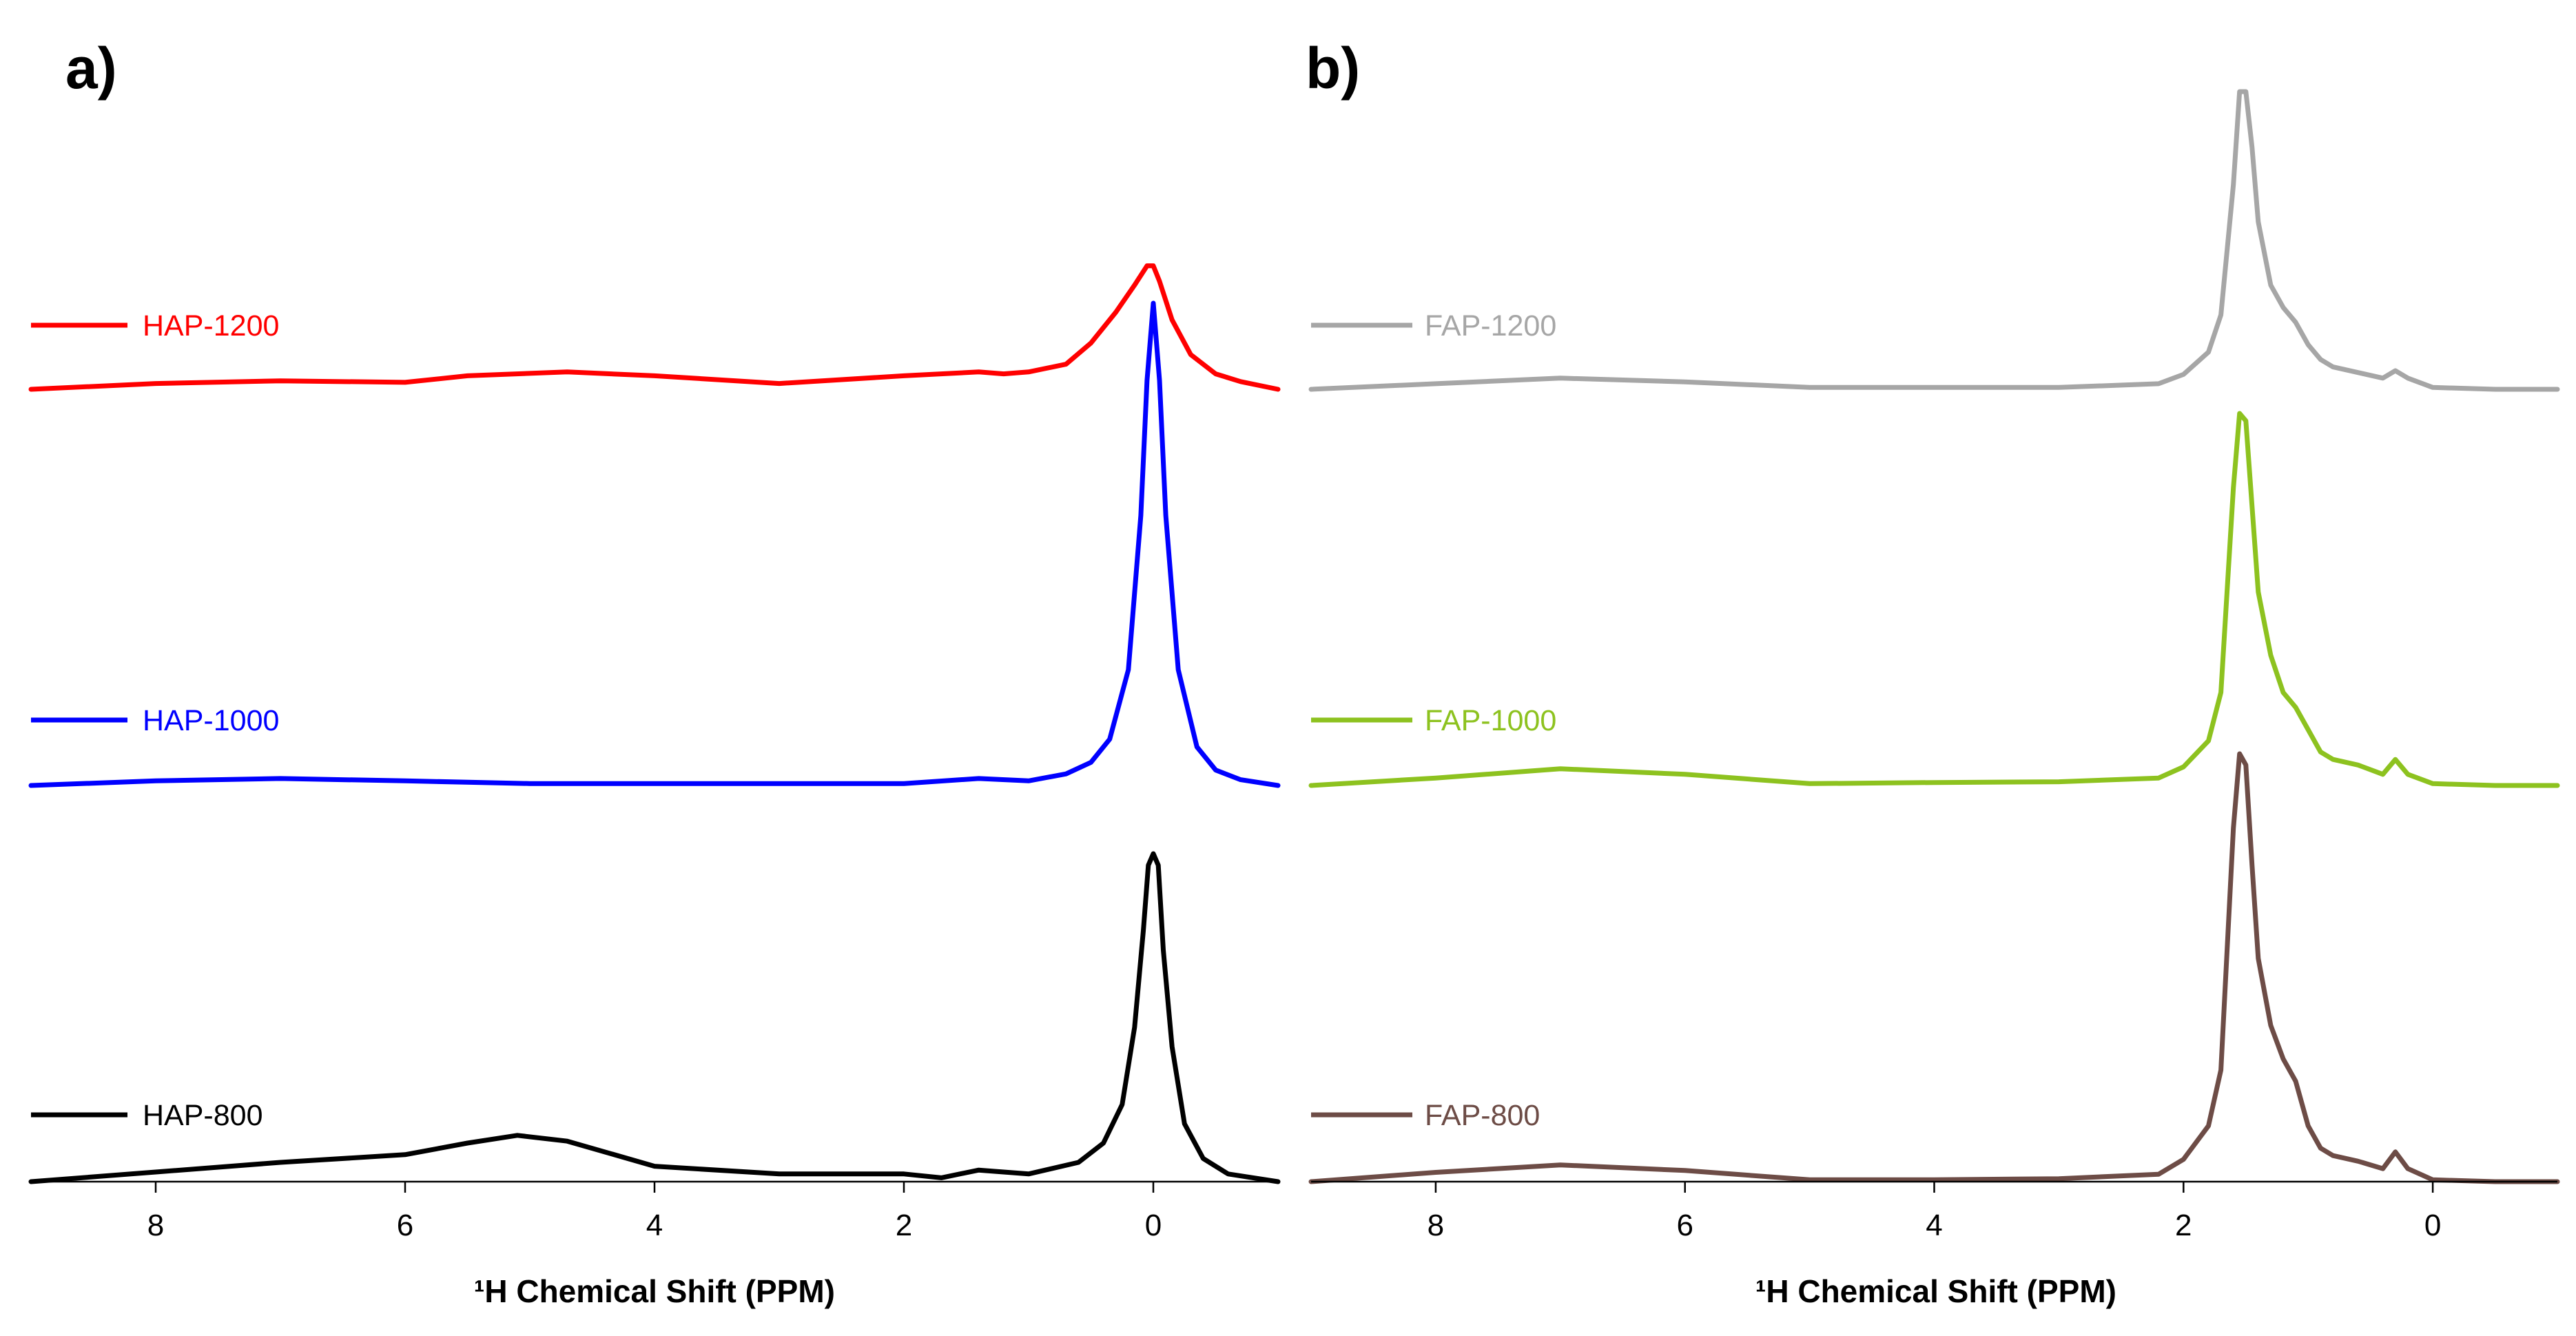 The height and width of the screenshot is (1336, 2576). What do you see at coordinates (1934, 1225) in the screenshot?
I see `panel-b-tick-label: 4` at bounding box center [1934, 1225].